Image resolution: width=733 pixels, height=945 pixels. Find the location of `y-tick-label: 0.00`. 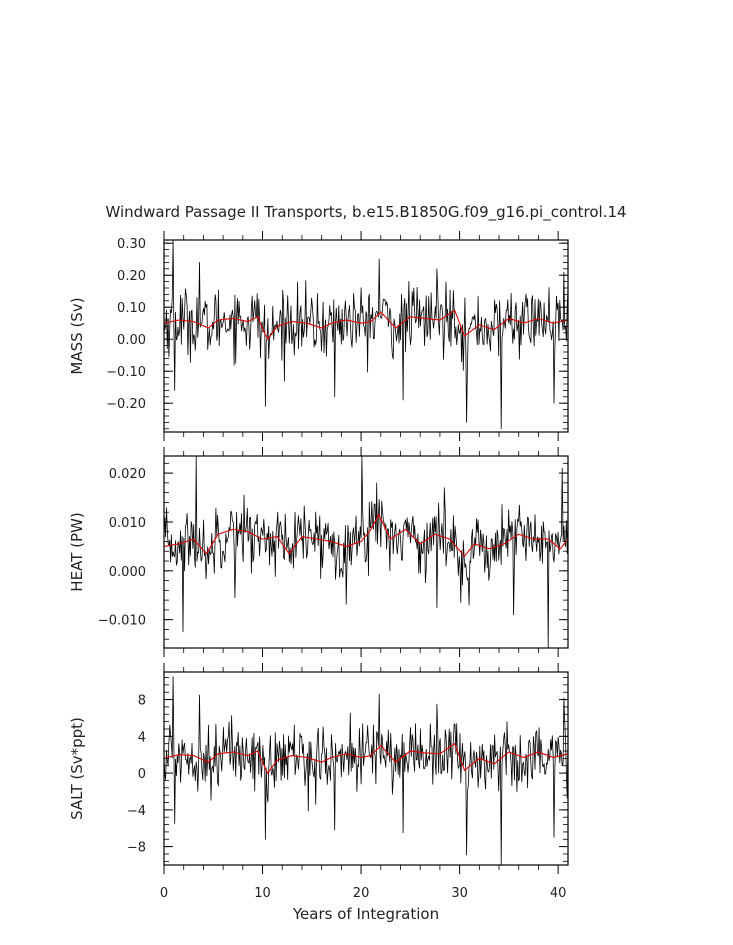

y-tick-label: 0.00 is located at coordinates (131, 340).